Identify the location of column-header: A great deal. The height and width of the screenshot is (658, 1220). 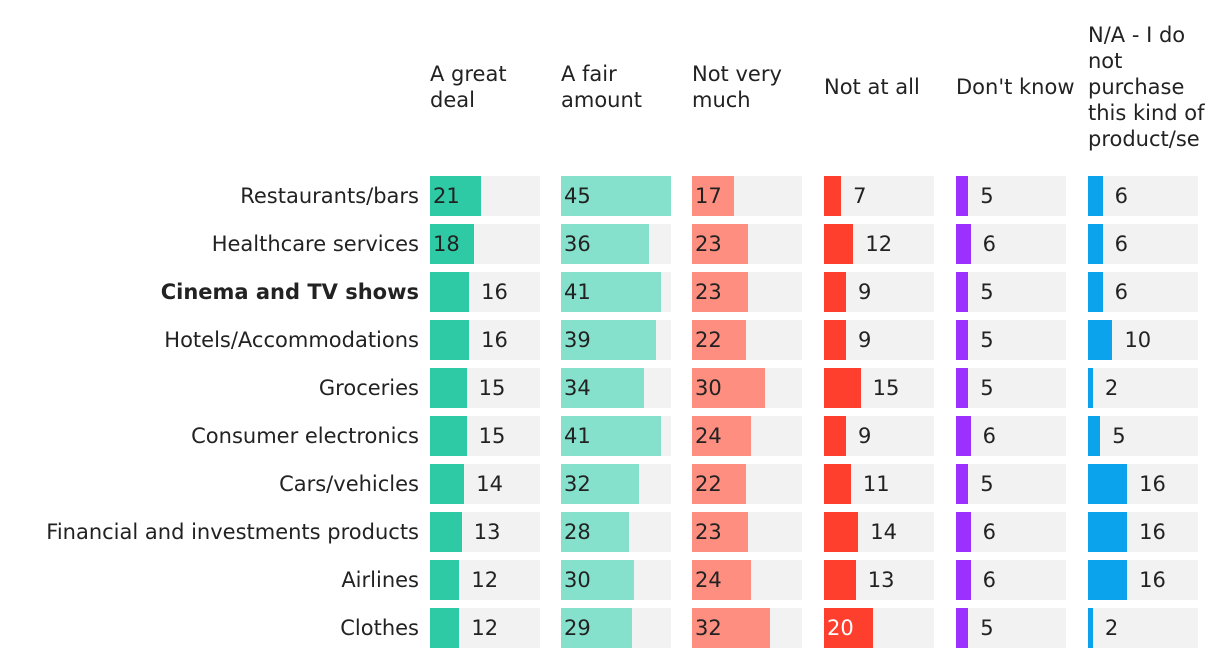
(468, 87).